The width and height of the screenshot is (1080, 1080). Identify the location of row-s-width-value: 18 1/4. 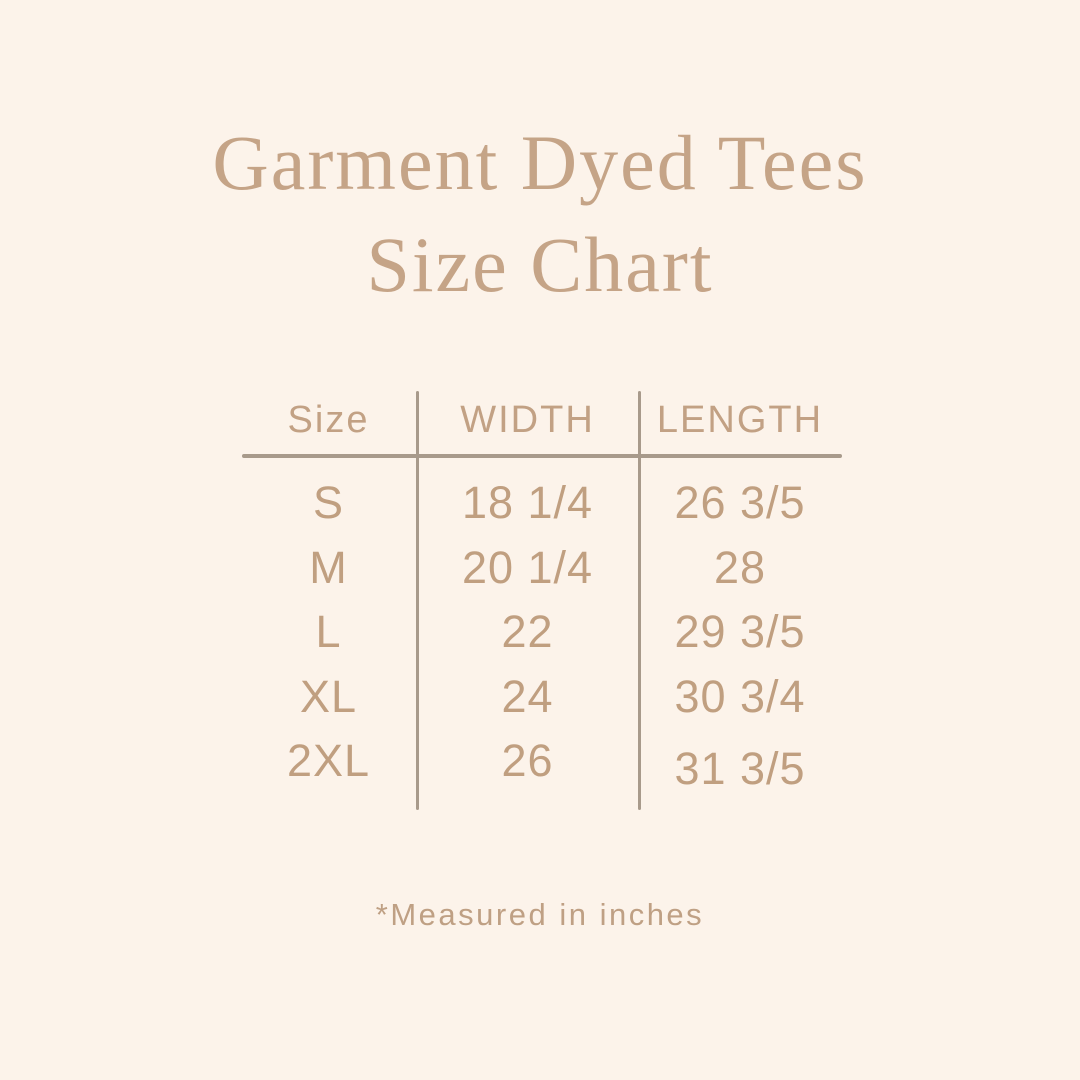
(527, 503).